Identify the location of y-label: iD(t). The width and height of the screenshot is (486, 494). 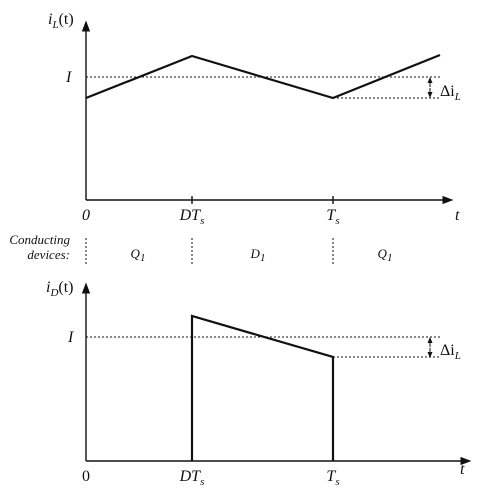
(60, 289).